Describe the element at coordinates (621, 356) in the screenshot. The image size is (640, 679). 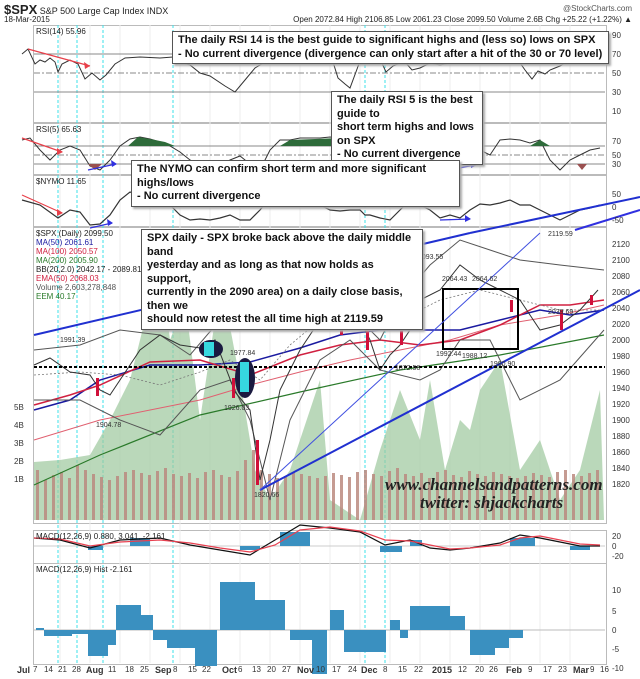
I see `y-tick: 1980` at that location.